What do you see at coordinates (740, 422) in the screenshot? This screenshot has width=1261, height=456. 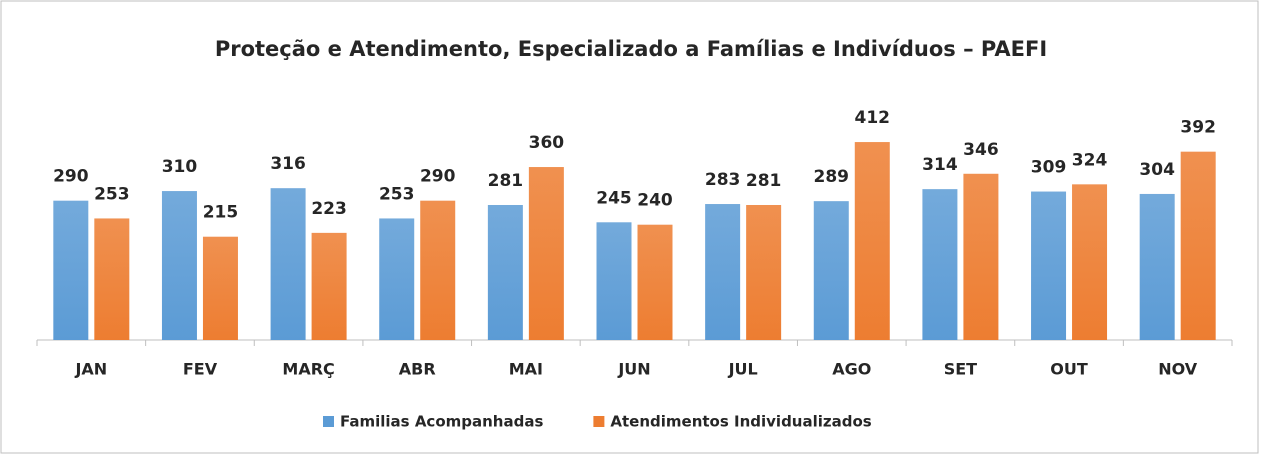 I see `legend-label: Atendimentos Individualizados` at bounding box center [740, 422].